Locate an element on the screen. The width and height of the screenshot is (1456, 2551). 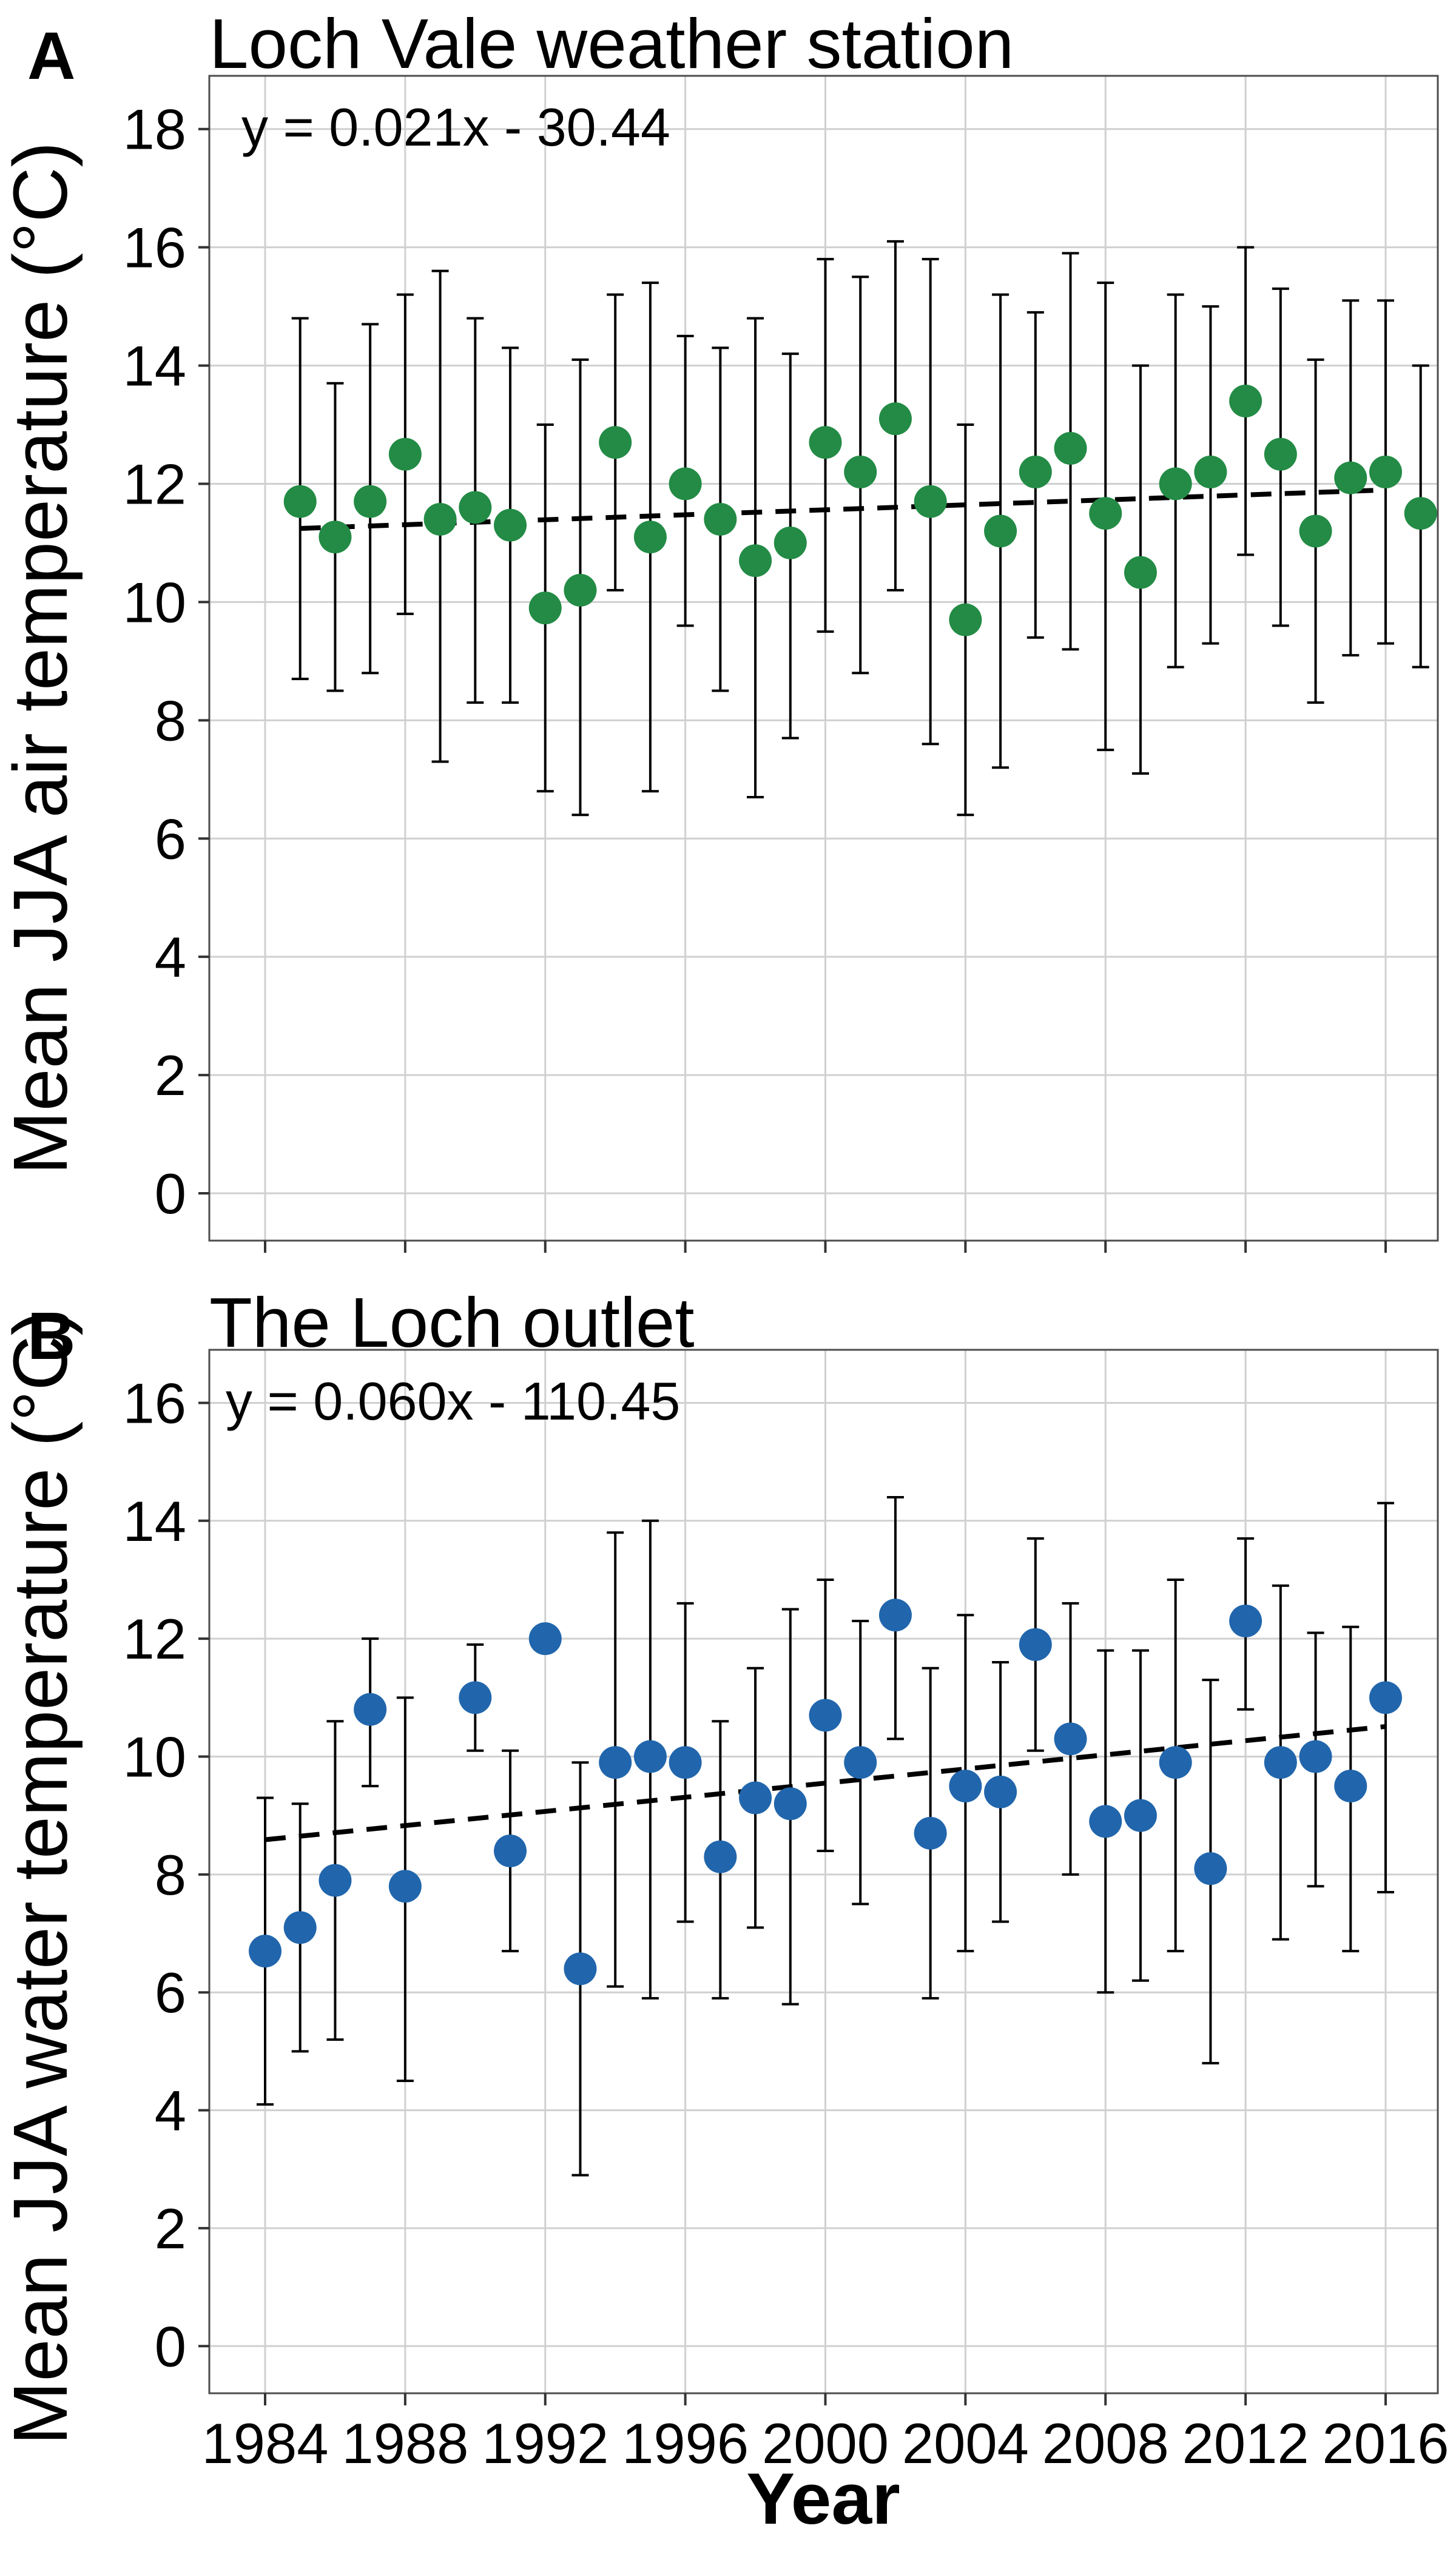
panel-a-equation: y = 0.021x - 30.44 is located at coordinates (455, 127).